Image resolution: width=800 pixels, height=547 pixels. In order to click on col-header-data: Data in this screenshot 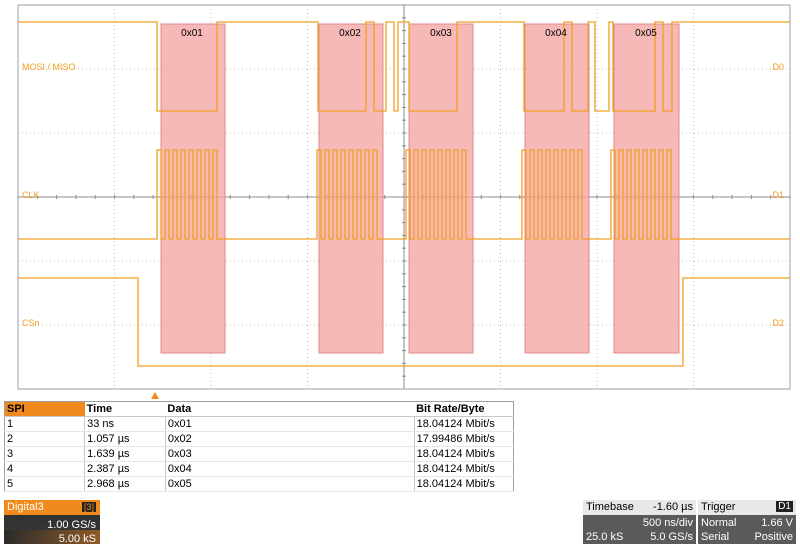, I will do `click(290, 409)`.